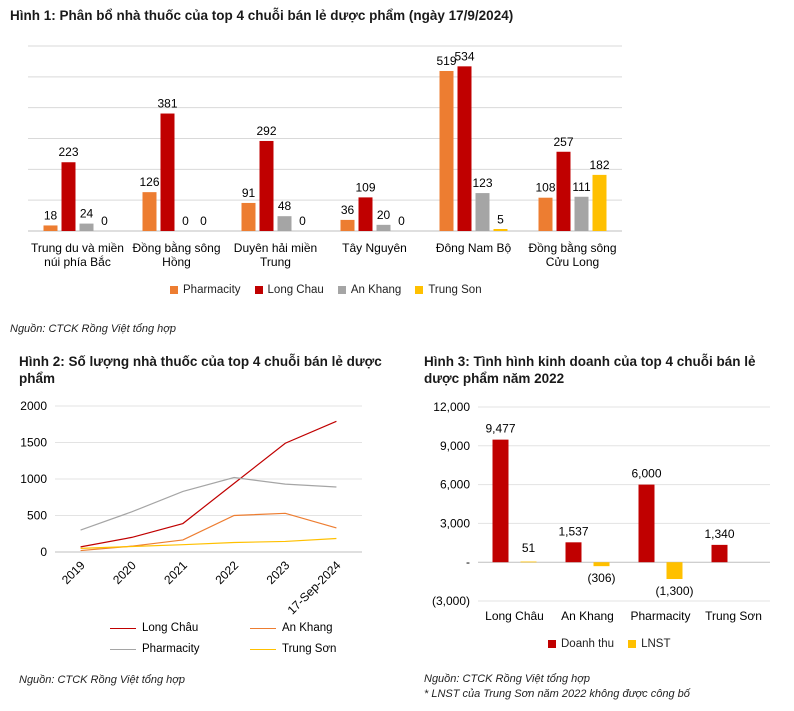  I want to click on fig1-category-label: Trung, so click(275, 262).